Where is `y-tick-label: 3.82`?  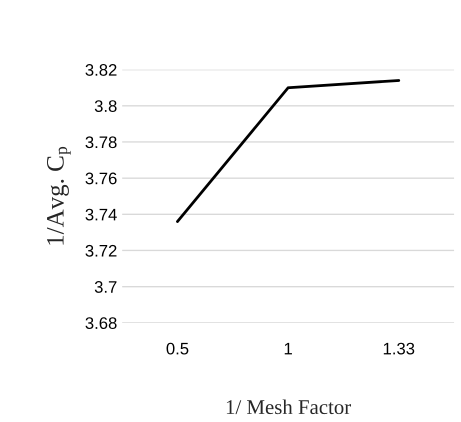 y-tick-label: 3.82 is located at coordinates (101, 70).